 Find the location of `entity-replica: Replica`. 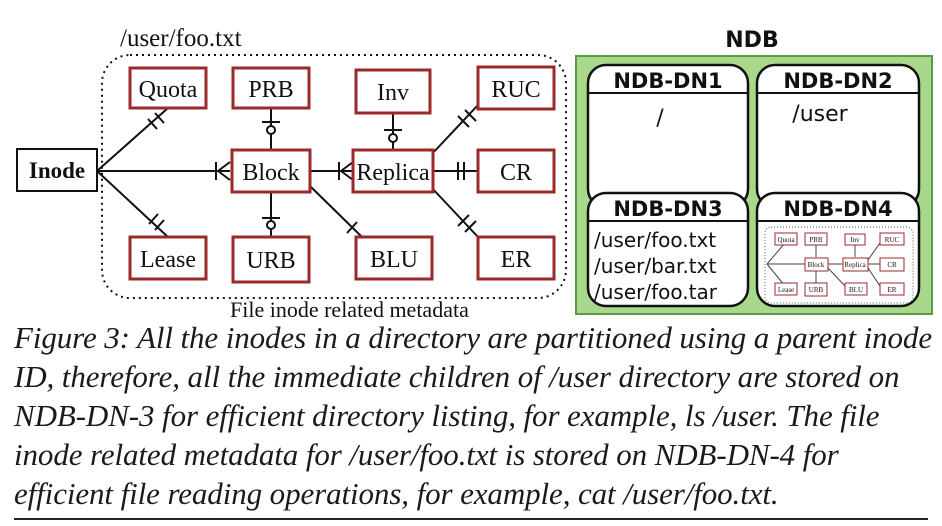

entity-replica: Replica is located at coordinates (393, 171).